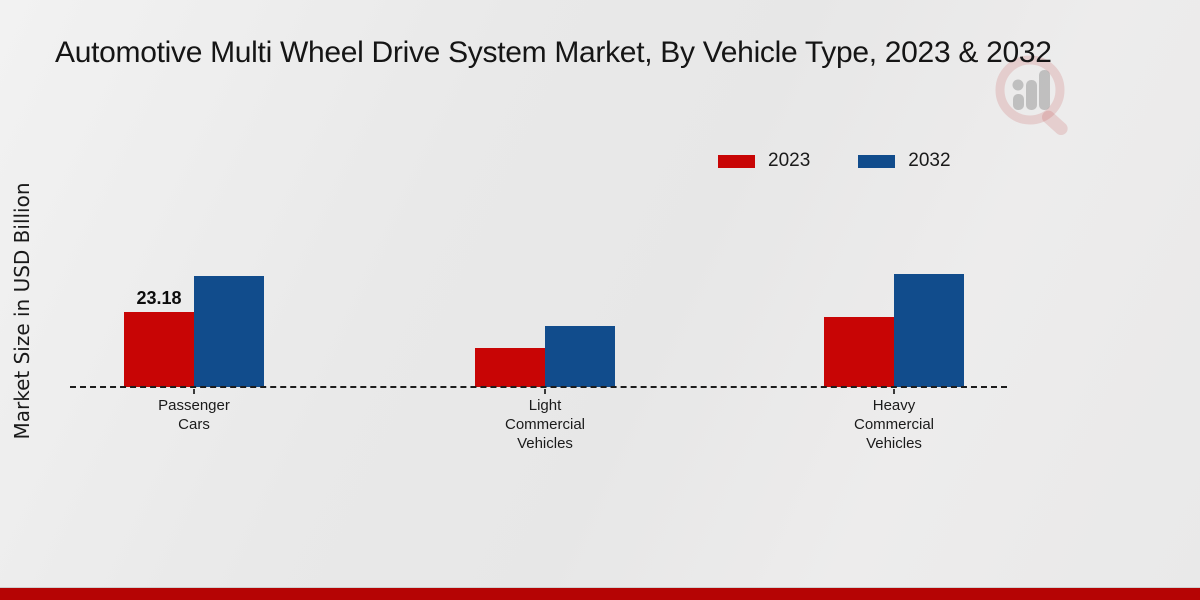  Describe the element at coordinates (580, 356) in the screenshot. I see `bar-2032-group2` at that location.